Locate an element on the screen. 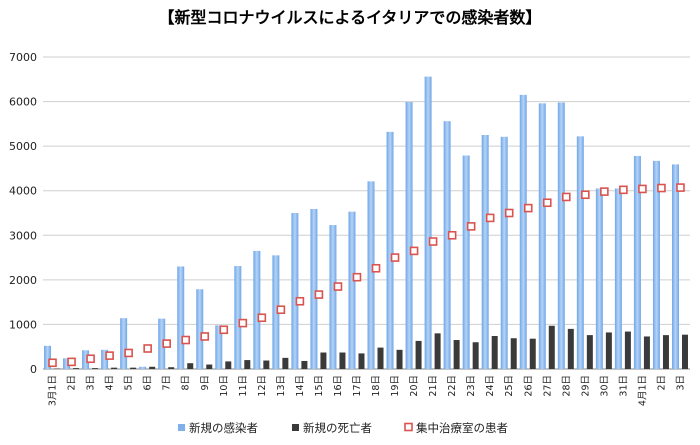  x-tick-label: 10日 is located at coordinates (224, 386).